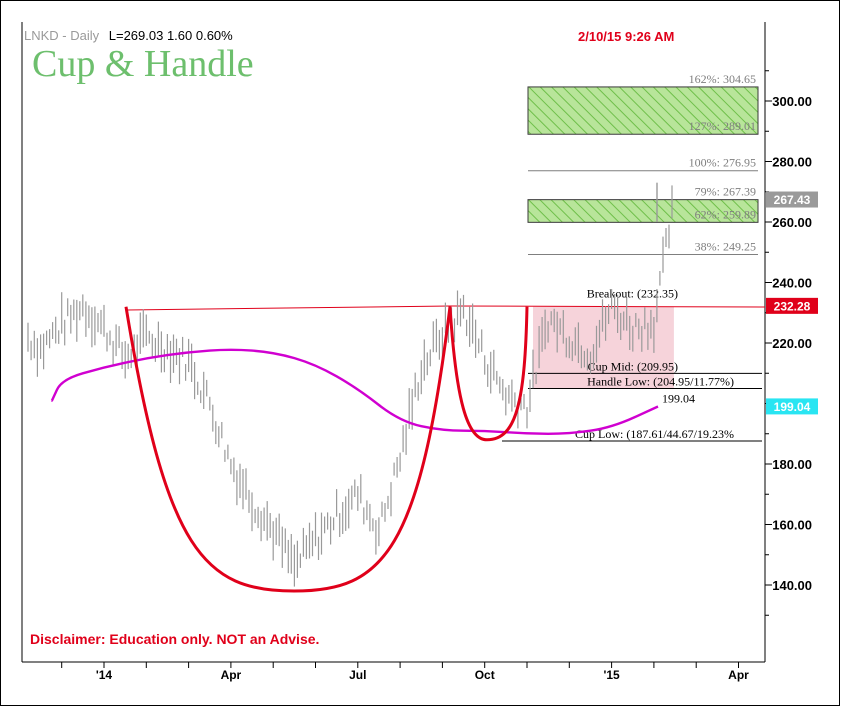 The height and width of the screenshot is (708, 842). I want to click on ticker-header: LNKD - Daily L=269.03 1.60 0.60%, so click(128, 35).